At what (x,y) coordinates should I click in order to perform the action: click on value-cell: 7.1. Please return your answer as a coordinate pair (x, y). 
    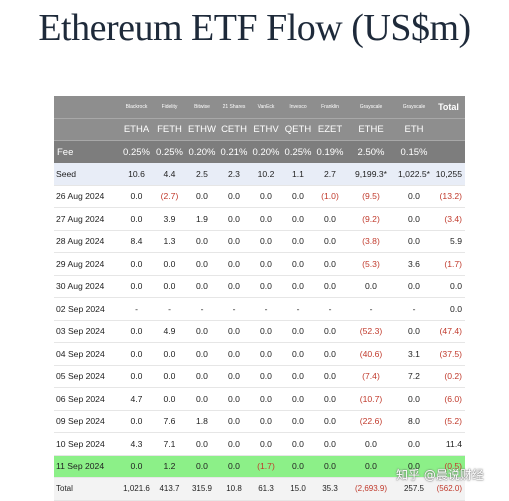
    Looking at the image, I should click on (169, 444).